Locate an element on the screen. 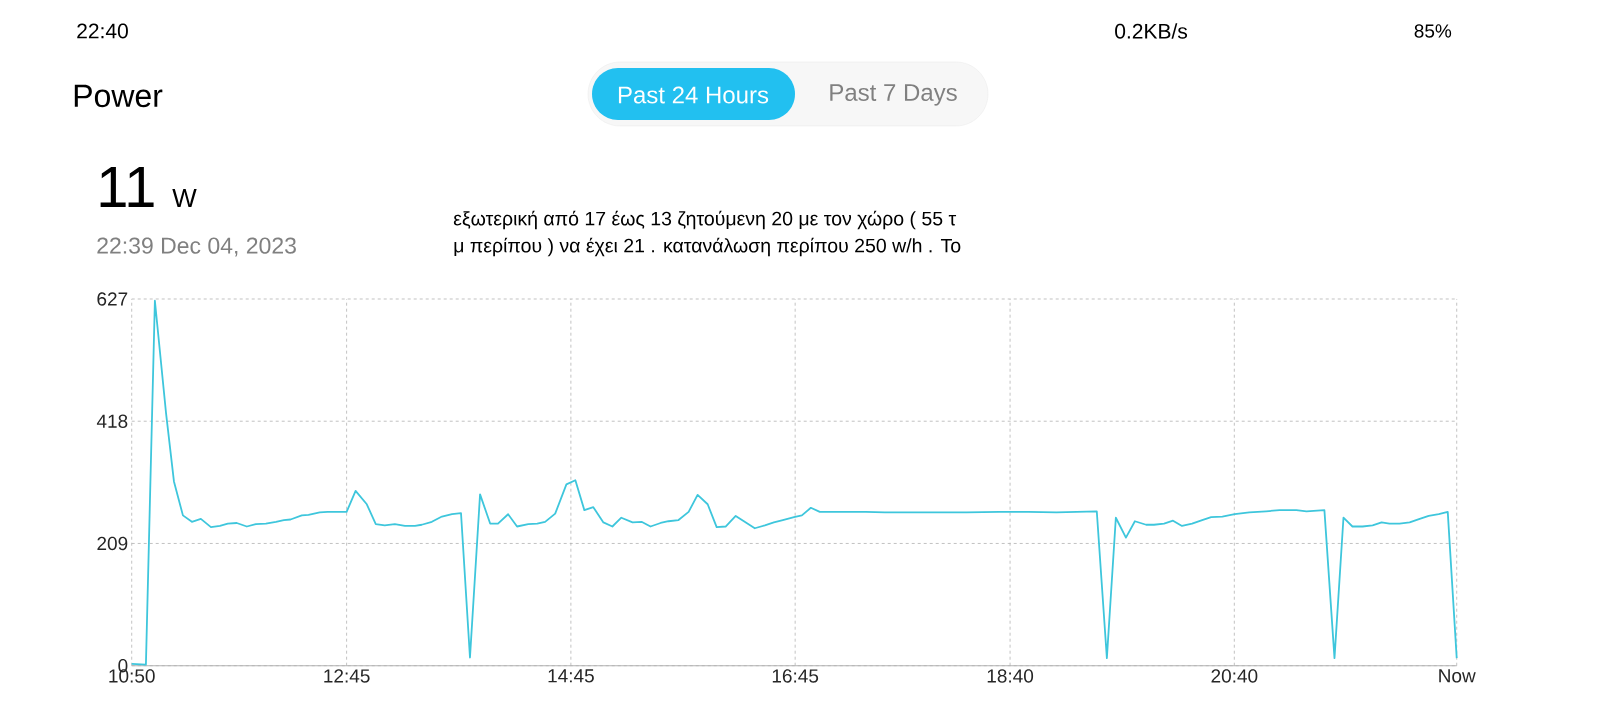  chart-title: Power is located at coordinates (118, 96).